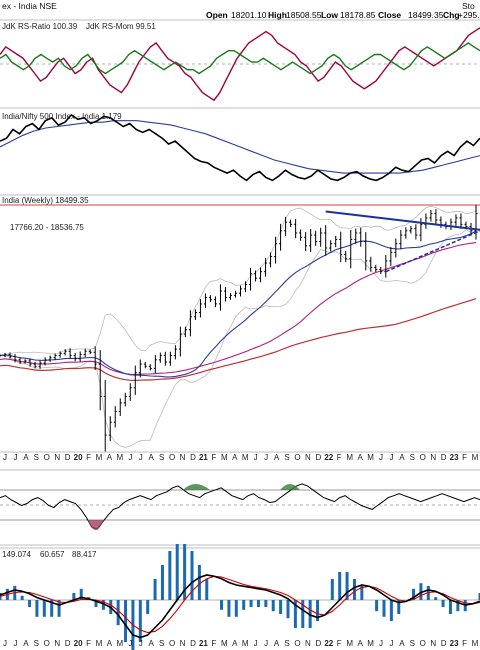  I want to click on x-tick-bottom: 23, so click(454, 643).